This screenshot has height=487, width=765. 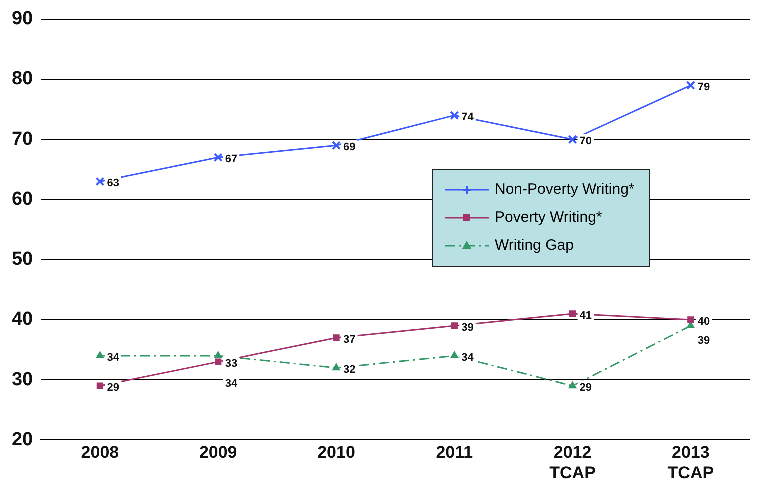 I want to click on x-tick-label: 2008, so click(x=100, y=452).